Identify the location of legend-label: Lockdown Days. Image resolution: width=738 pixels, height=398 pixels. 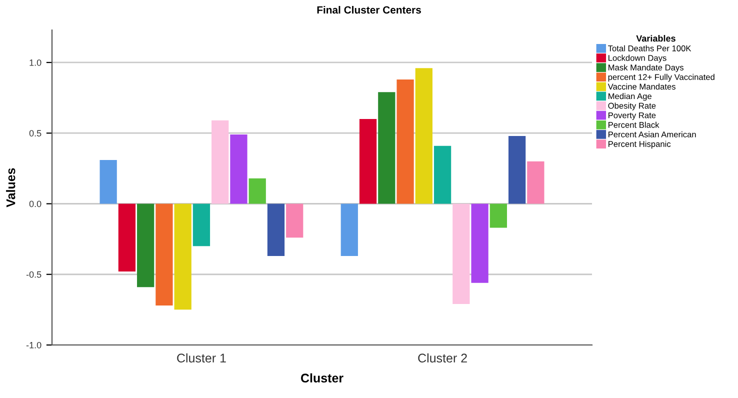
(637, 58).